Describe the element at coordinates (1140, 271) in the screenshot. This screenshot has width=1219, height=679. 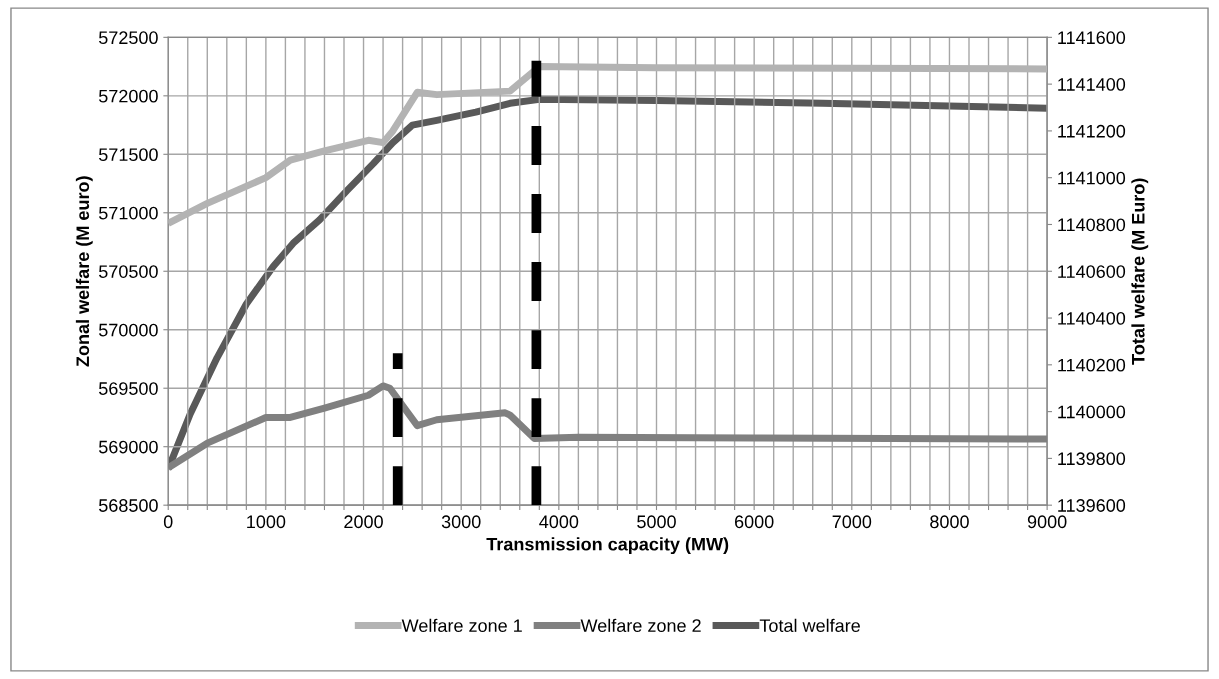
I see `y2-axis-title: Total welfare (M Euro)` at that location.